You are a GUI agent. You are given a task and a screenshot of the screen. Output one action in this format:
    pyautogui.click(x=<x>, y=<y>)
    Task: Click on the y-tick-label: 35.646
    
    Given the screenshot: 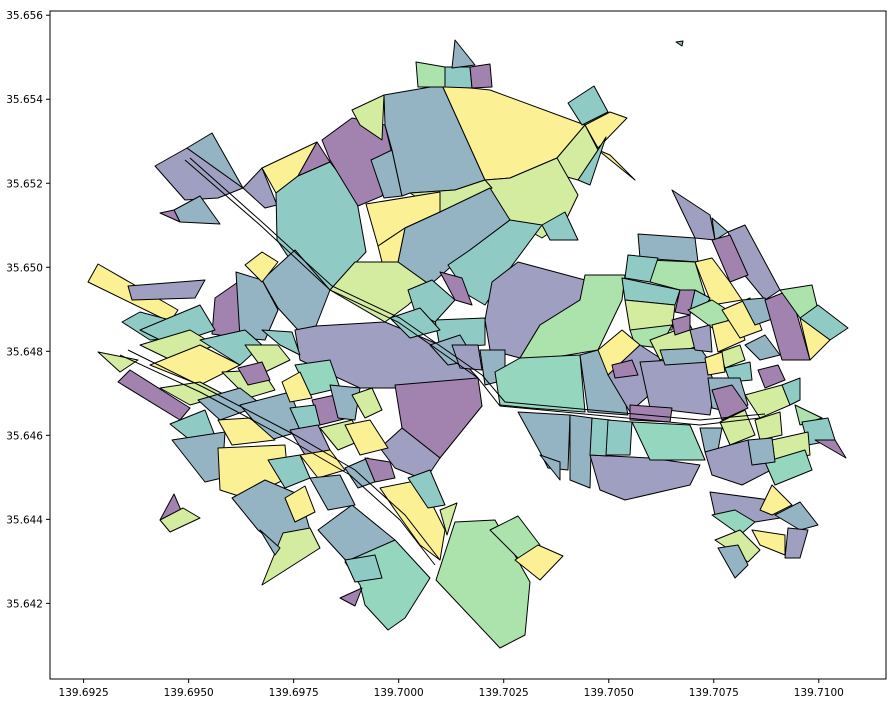 What is the action you would take?
    pyautogui.click(x=24, y=436)
    